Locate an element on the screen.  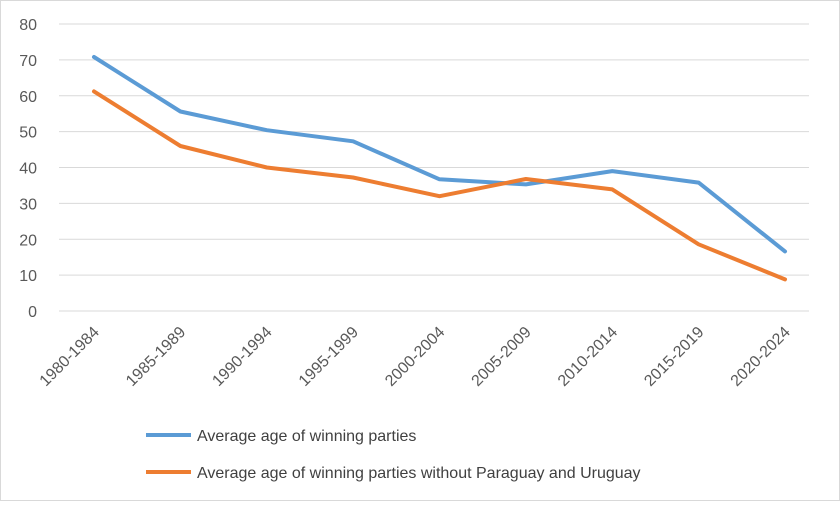
y-tick-label: 40 is located at coordinates (28, 169).